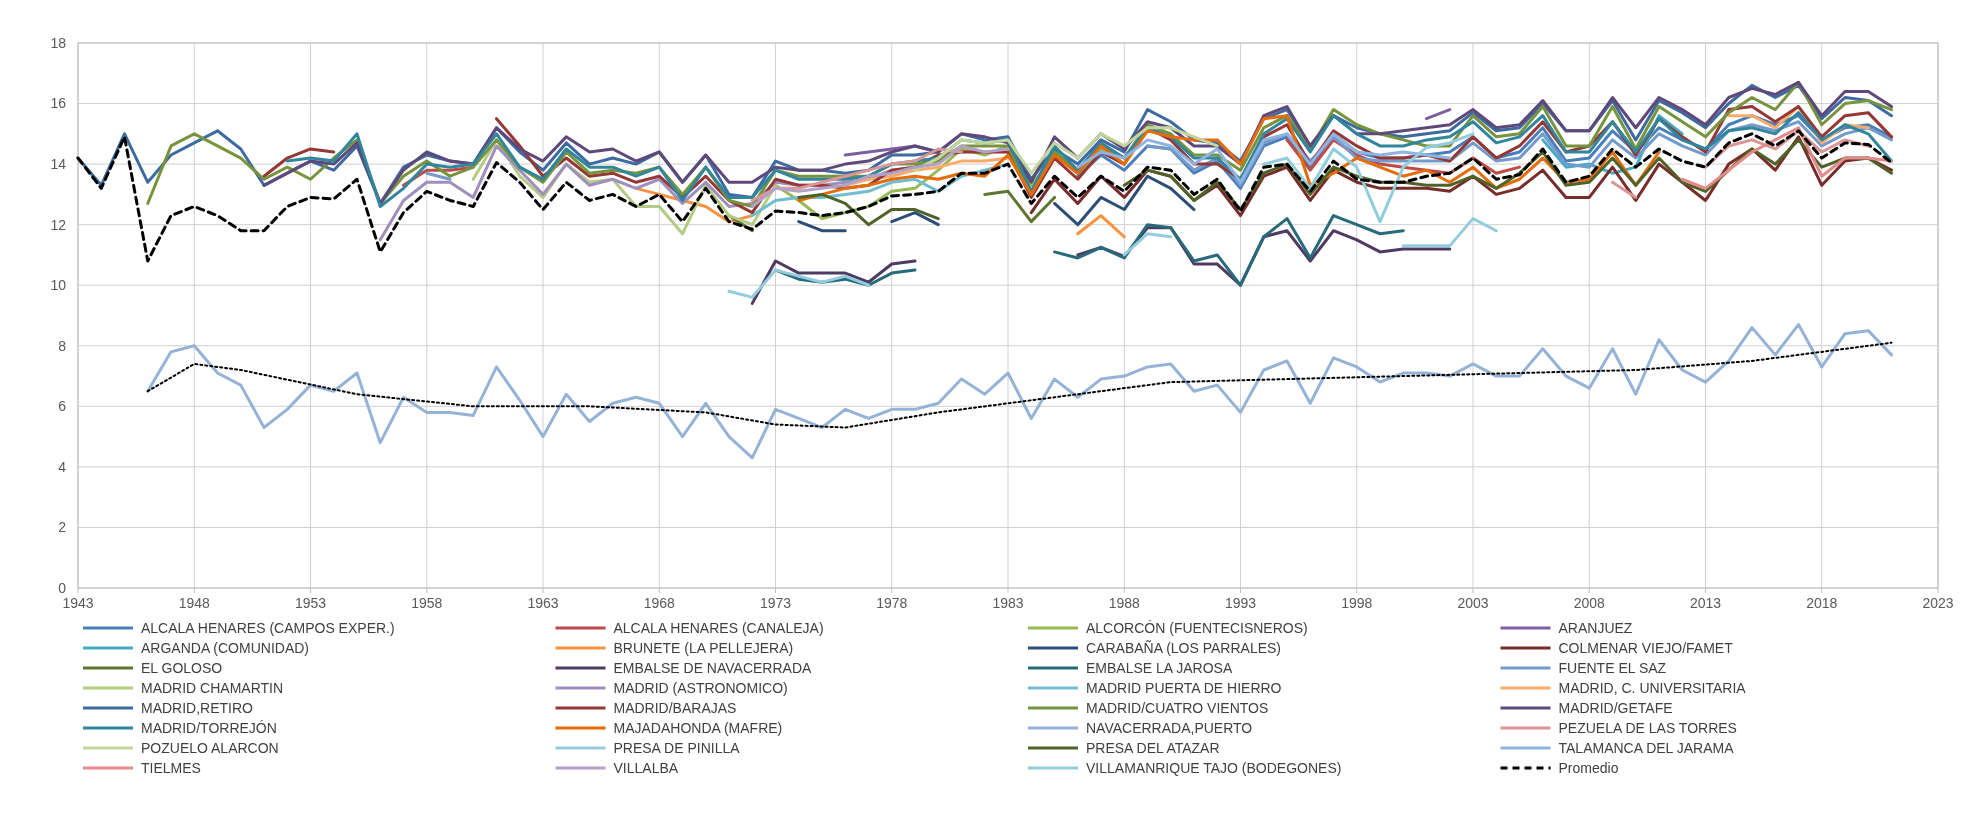  I want to click on legend-label: ALCORCÓN (FUENTECISNEROS), so click(1197, 627).